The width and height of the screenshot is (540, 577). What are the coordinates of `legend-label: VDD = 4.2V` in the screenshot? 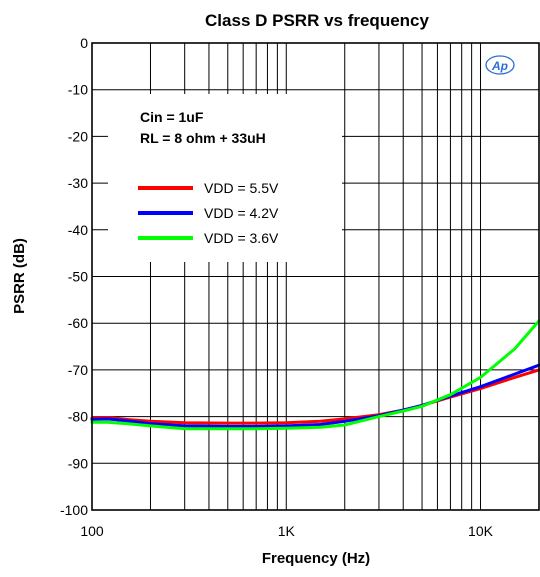 It's located at (241, 213).